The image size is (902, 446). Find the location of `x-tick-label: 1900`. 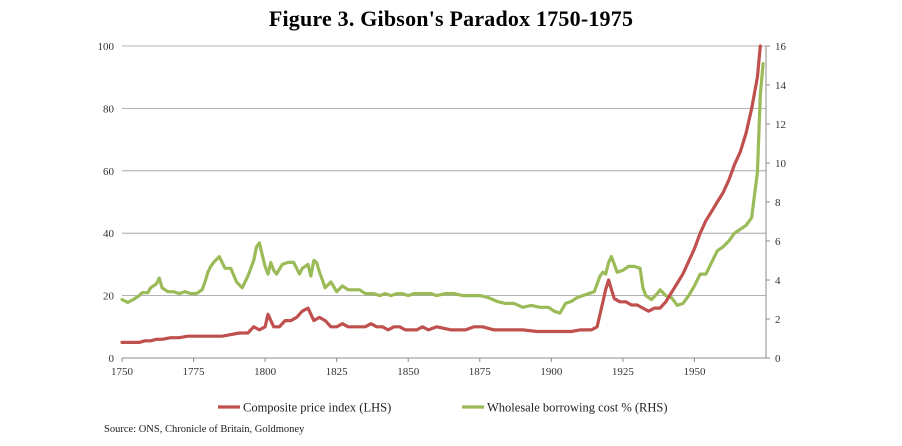

x-tick-label: 1900 is located at coordinates (551, 372).